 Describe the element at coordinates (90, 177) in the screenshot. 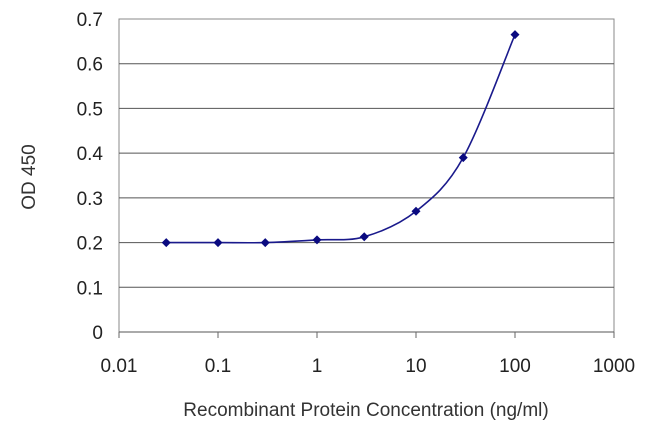

I see `y-tick-labels: 0 0.1 0.2 0.3 0.4 0.5 0.6 0.7` at that location.